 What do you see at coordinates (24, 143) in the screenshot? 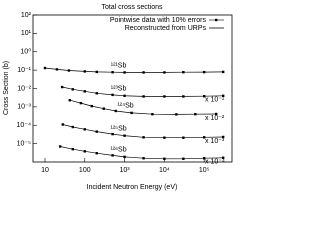
I see `y-tick-label: 10⁻⁵` at bounding box center [24, 143].